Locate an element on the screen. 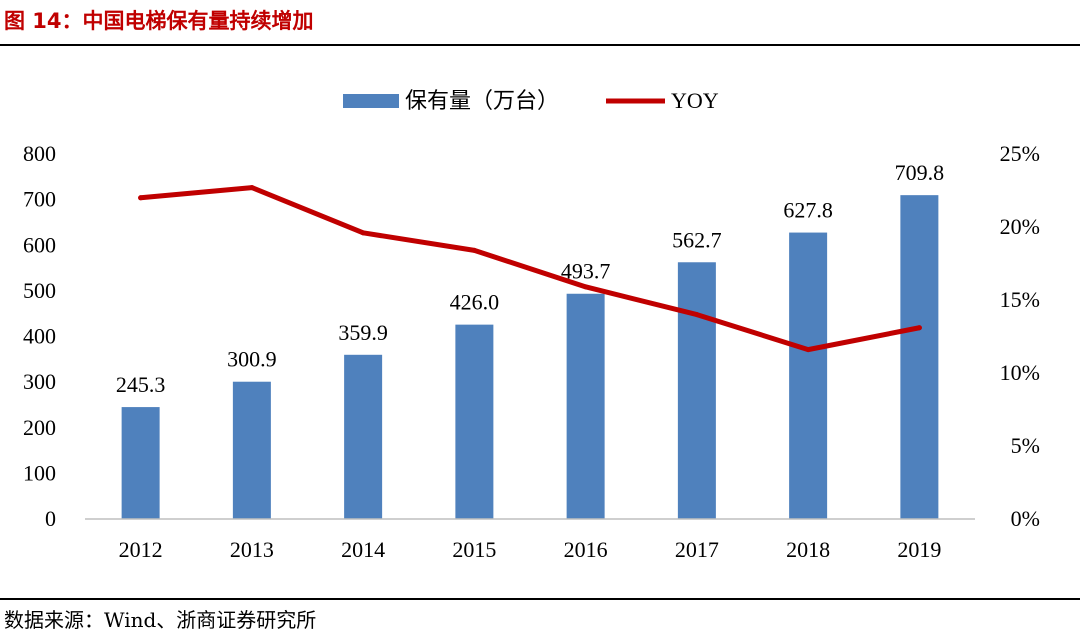 The height and width of the screenshot is (640, 1080). x-axis: 2012 2013 2014 2015 2016 2017 2018 2019 is located at coordinates (530, 549).